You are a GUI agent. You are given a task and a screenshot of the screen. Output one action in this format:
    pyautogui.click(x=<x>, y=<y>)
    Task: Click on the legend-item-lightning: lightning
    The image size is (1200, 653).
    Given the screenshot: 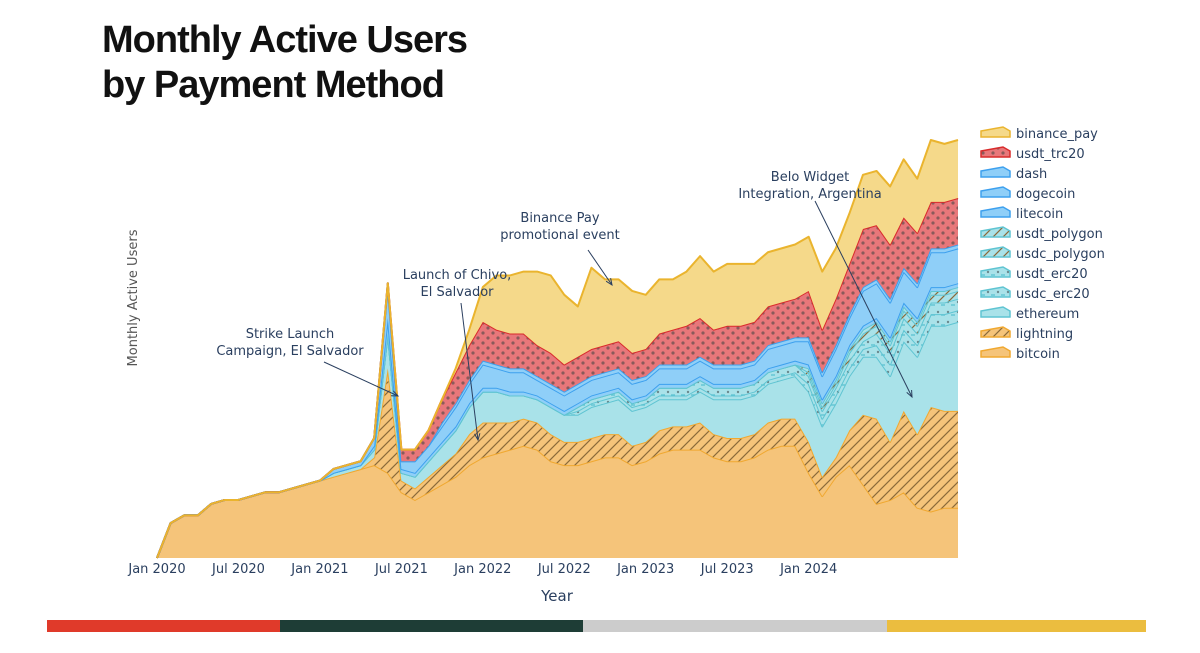 What is the action you would take?
    pyautogui.click(x=1026, y=334)
    